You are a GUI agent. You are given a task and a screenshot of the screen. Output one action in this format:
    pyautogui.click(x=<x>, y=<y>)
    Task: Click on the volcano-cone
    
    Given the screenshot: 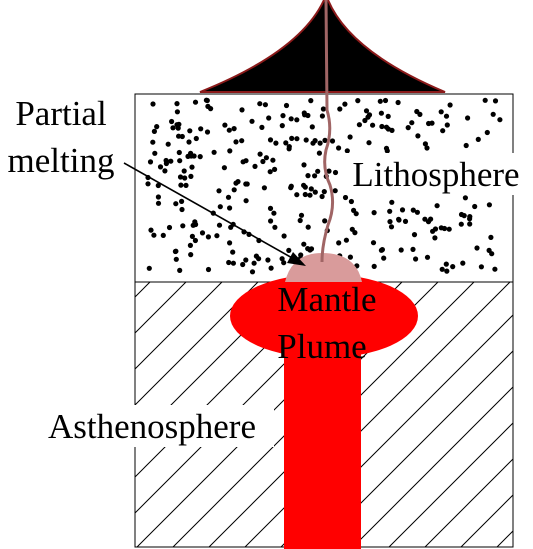 What is the action you would take?
    pyautogui.click(x=322, y=46)
    